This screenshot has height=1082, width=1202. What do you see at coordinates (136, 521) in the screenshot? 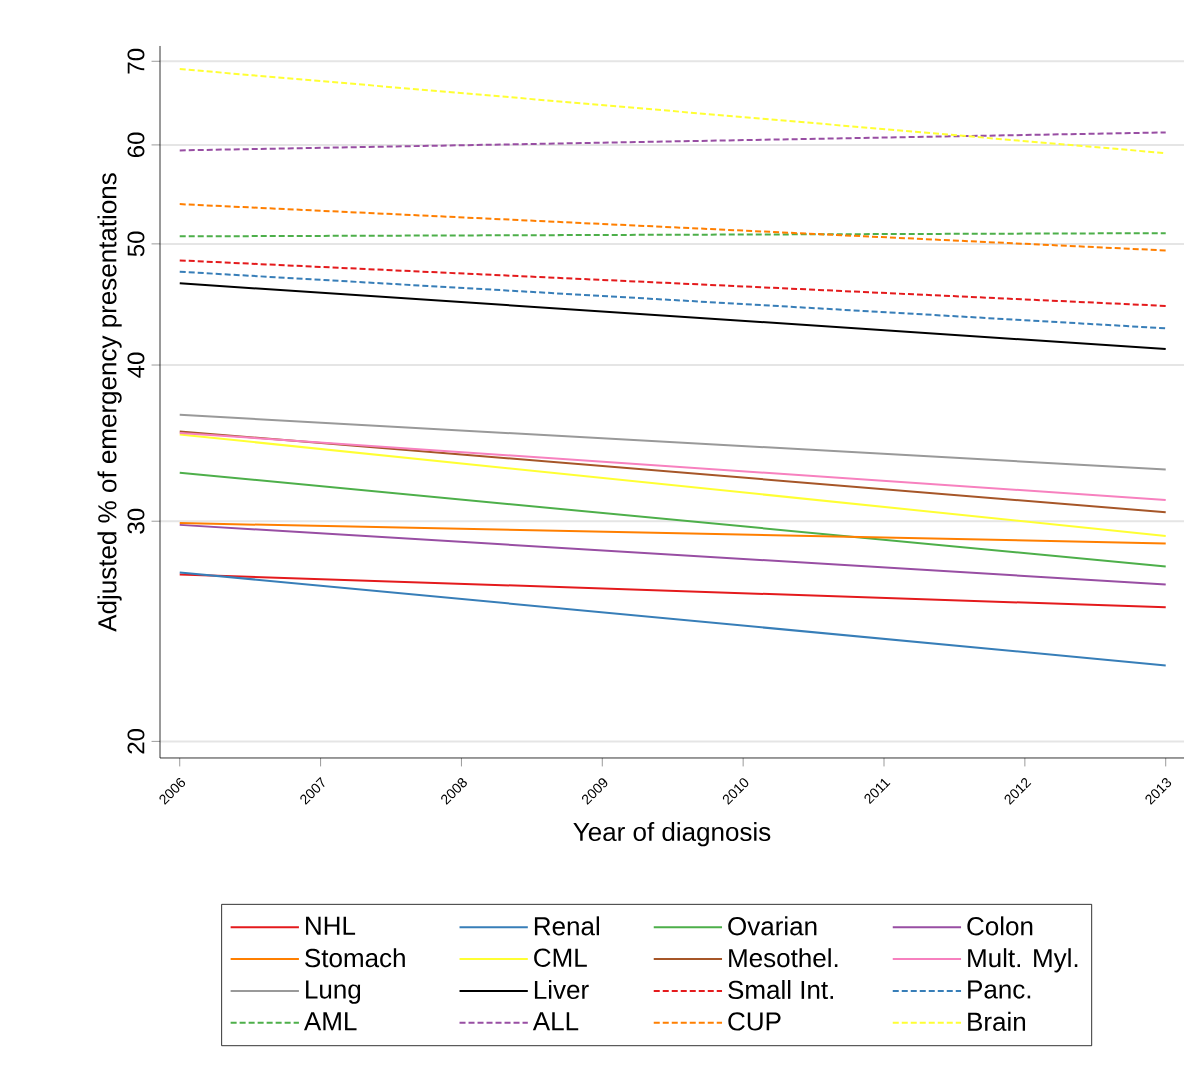
I see `y-tick-label: 30` at bounding box center [136, 521].